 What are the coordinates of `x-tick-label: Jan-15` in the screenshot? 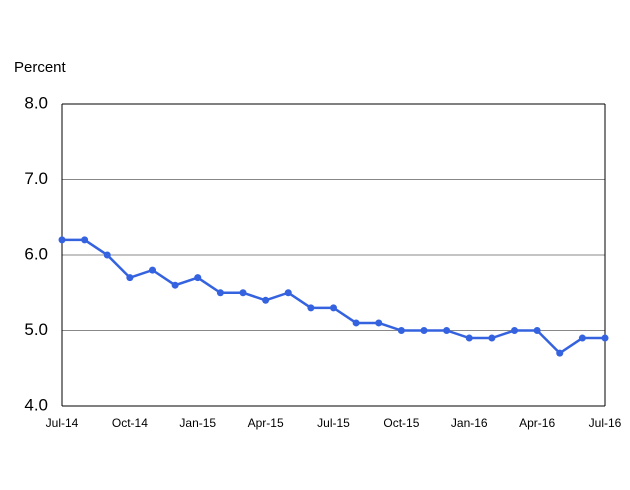 It's located at (197, 423).